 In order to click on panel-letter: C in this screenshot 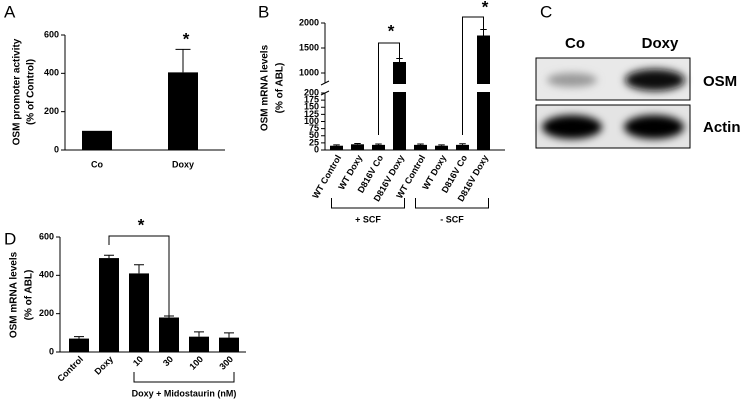, I will do `click(546, 11)`.